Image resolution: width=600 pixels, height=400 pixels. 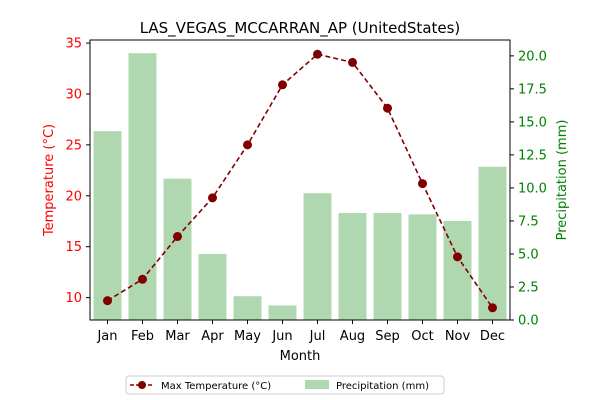 I want to click on right-tick-label: 5.0, so click(x=528, y=254).